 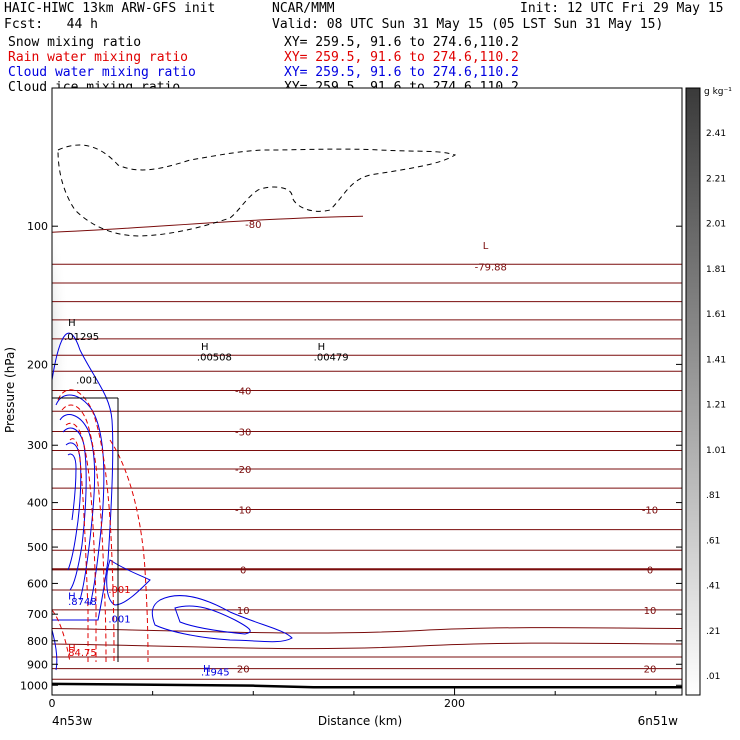 What do you see at coordinates (243, 611) in the screenshot?
I see `isotherm-label: 10` at bounding box center [243, 611].